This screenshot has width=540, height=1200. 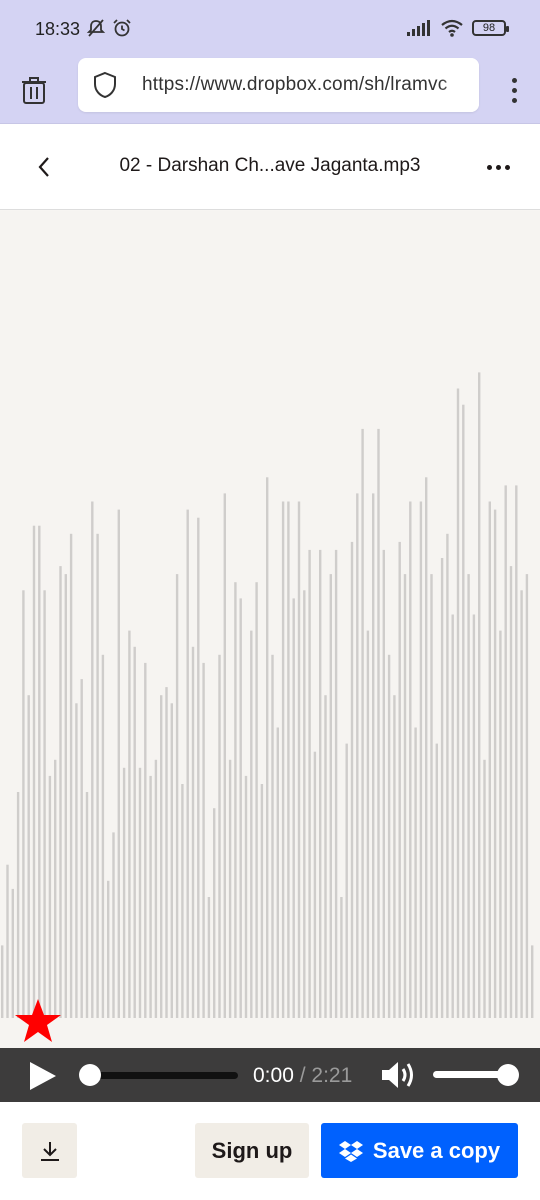 I want to click on browser-toolbar: https://www.dropbox.com/sh/lramvc, so click(x=270, y=91).